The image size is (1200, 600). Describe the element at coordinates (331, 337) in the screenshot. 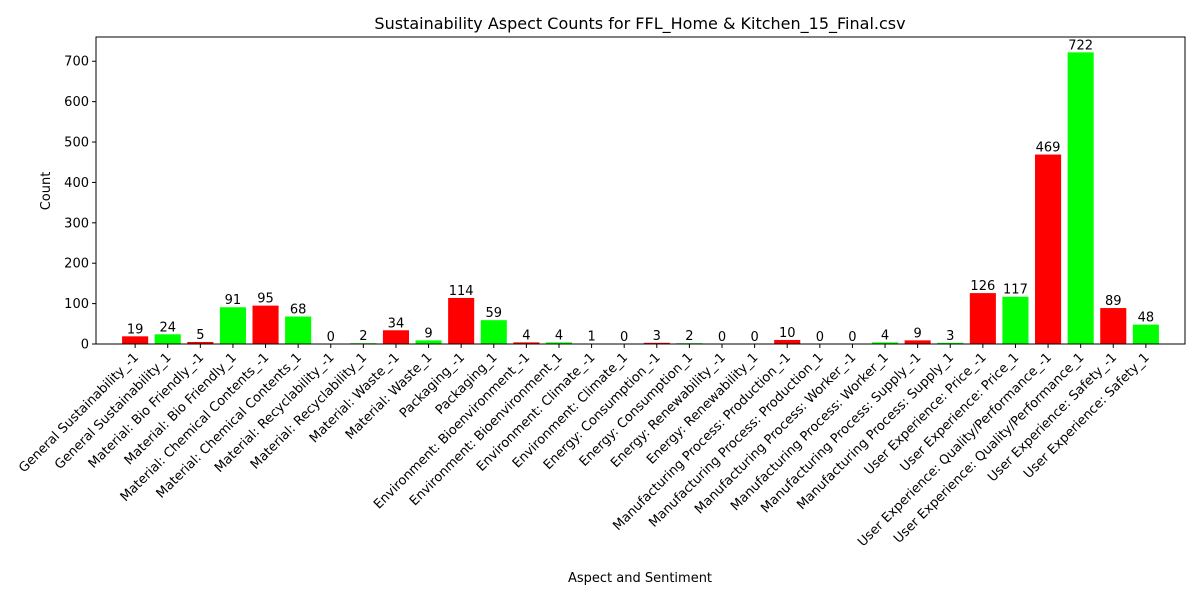

I see `data-label-6: 0` at that location.